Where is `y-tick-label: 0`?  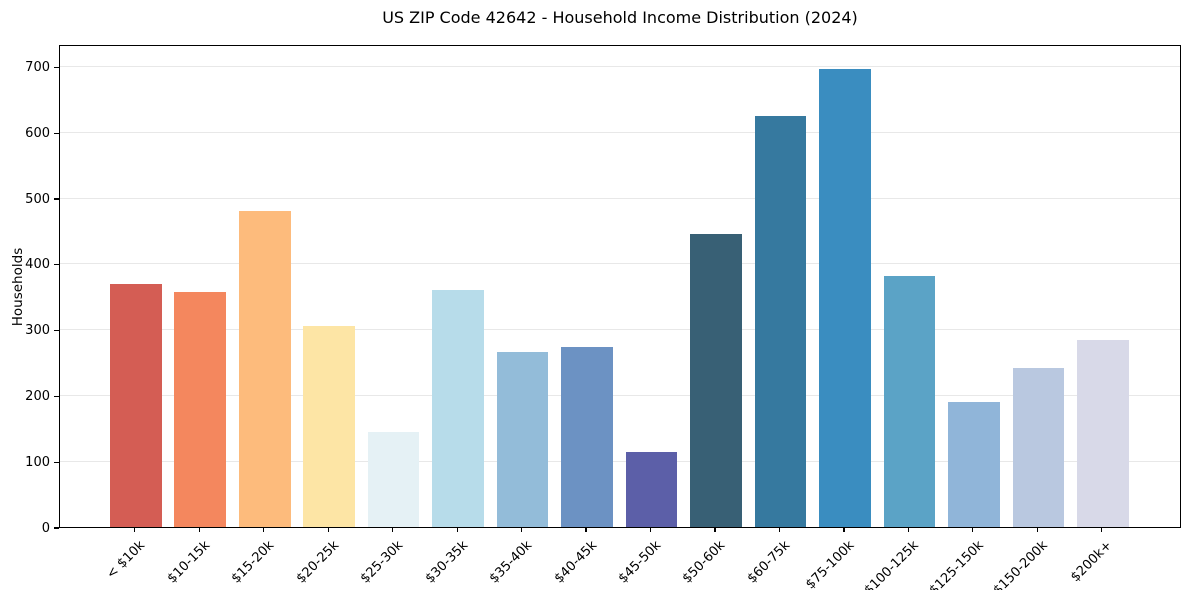 y-tick-label: 0 is located at coordinates (45, 528).